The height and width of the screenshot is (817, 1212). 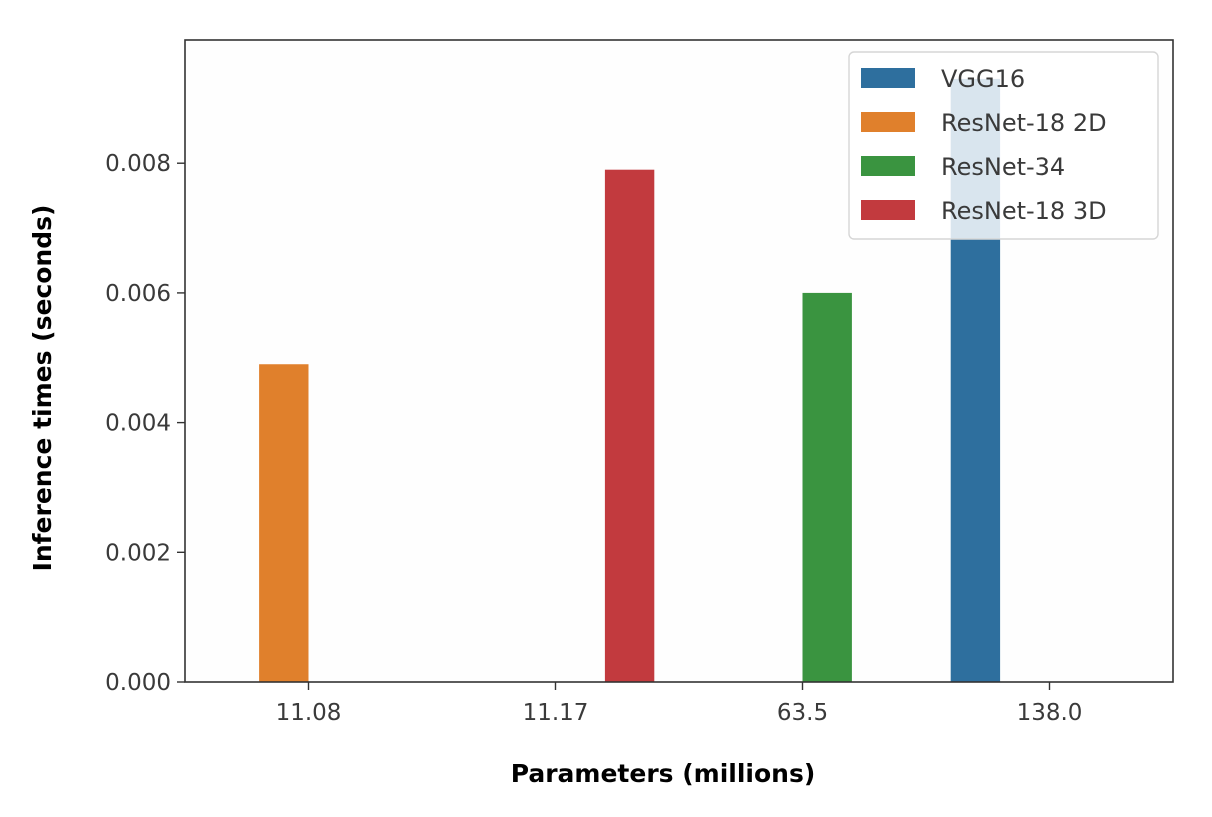 I want to click on legend-swatch-resnet-18-3d, so click(x=888, y=210).